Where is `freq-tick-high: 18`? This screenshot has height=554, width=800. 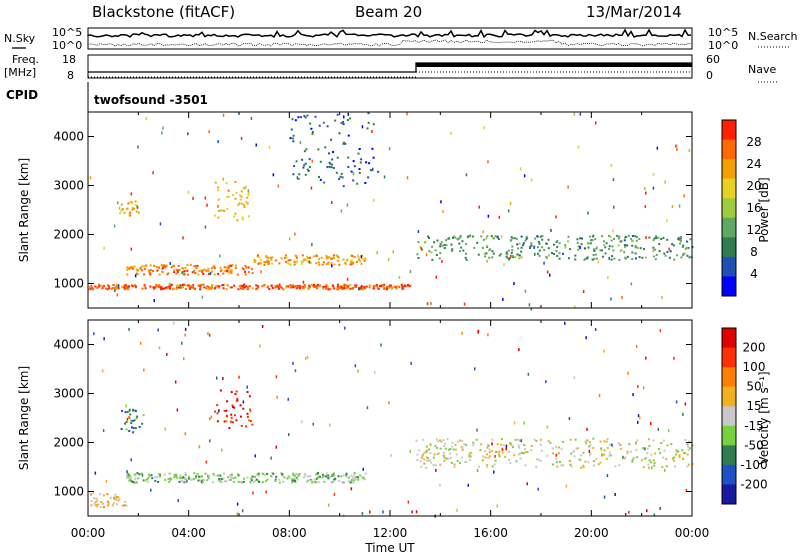
freq-tick-high: 18 is located at coordinates (69, 59).